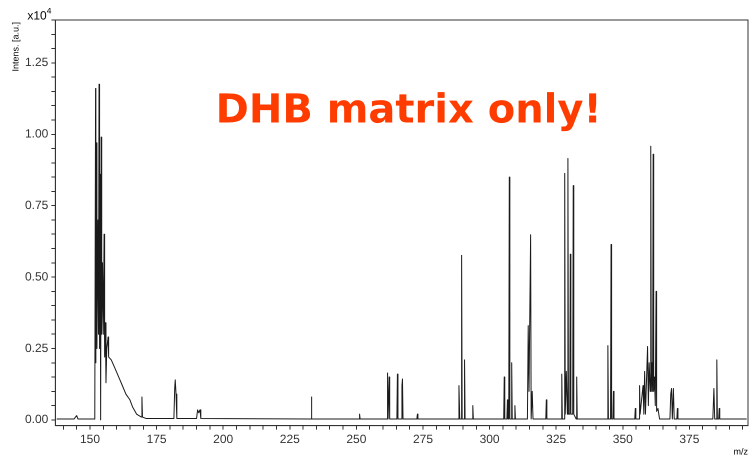 The width and height of the screenshot is (754, 465). I want to click on x-tick-label: 325, so click(556, 439).